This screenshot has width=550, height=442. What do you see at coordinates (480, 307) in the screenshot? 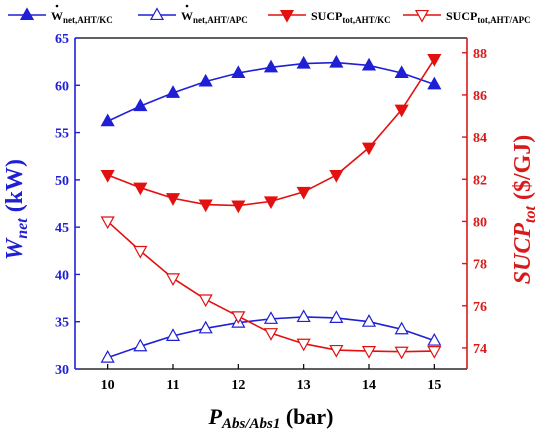
I see `right-tick-label: 76` at bounding box center [480, 307].